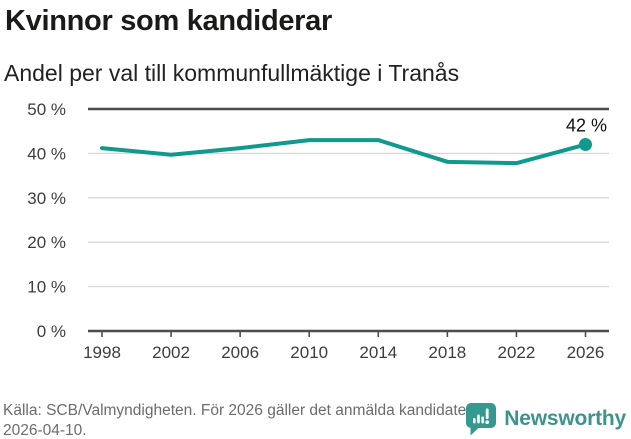 The height and width of the screenshot is (439, 631). What do you see at coordinates (46, 242) in the screenshot?
I see `y-axis-tick-label: 20 %` at bounding box center [46, 242].